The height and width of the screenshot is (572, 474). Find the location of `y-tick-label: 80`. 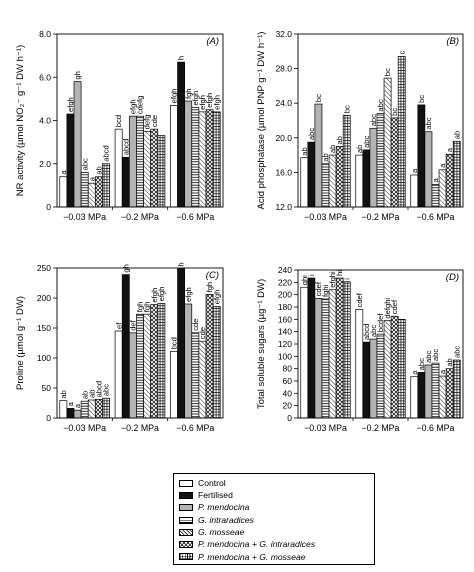

y-tick-label: 80 is located at coordinates (288, 369).